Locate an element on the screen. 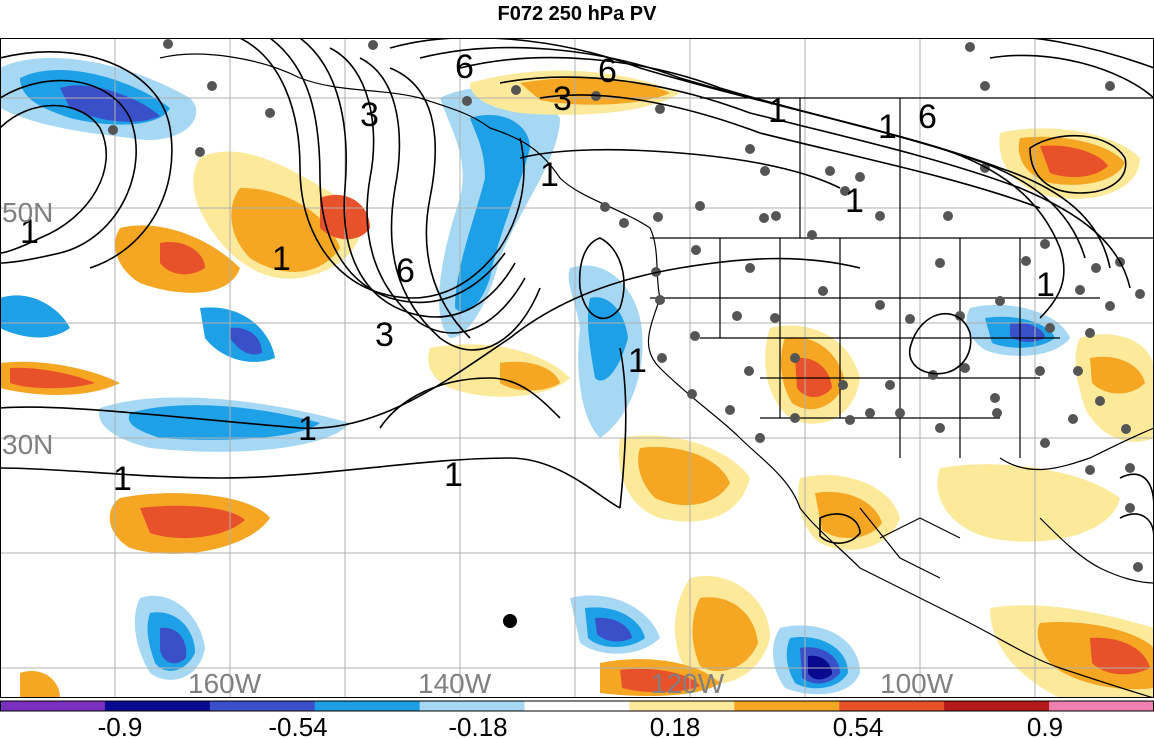  colorbar-label: -0.54 is located at coordinates (297, 725).